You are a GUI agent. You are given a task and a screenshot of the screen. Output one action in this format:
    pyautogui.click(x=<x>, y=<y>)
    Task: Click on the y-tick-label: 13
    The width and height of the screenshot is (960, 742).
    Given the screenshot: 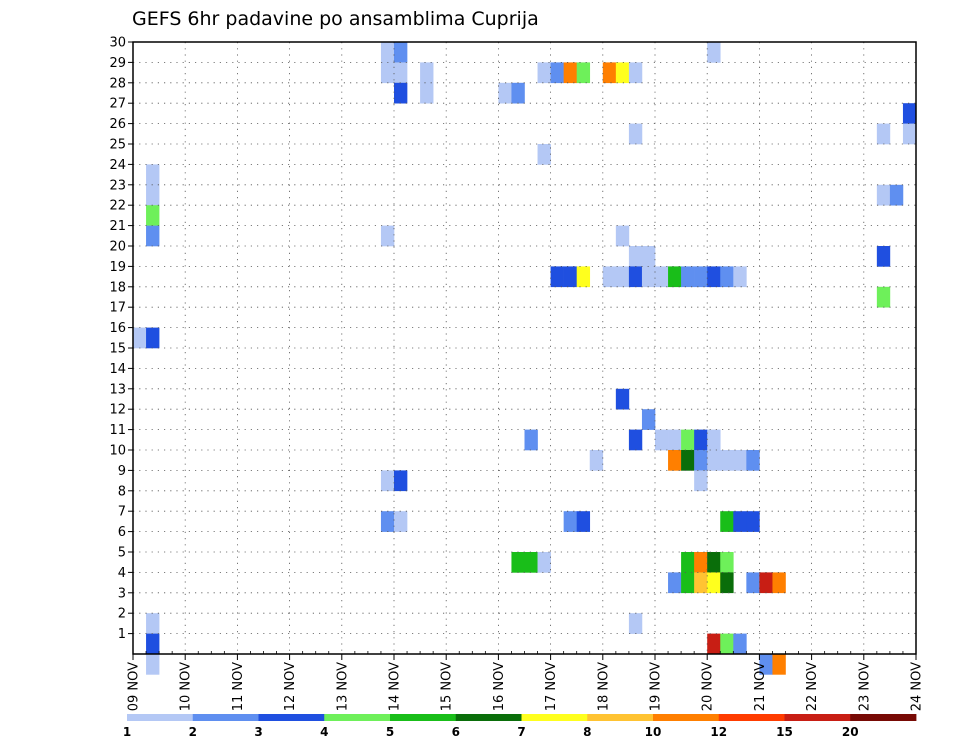 What is the action you would take?
    pyautogui.click(x=117, y=389)
    